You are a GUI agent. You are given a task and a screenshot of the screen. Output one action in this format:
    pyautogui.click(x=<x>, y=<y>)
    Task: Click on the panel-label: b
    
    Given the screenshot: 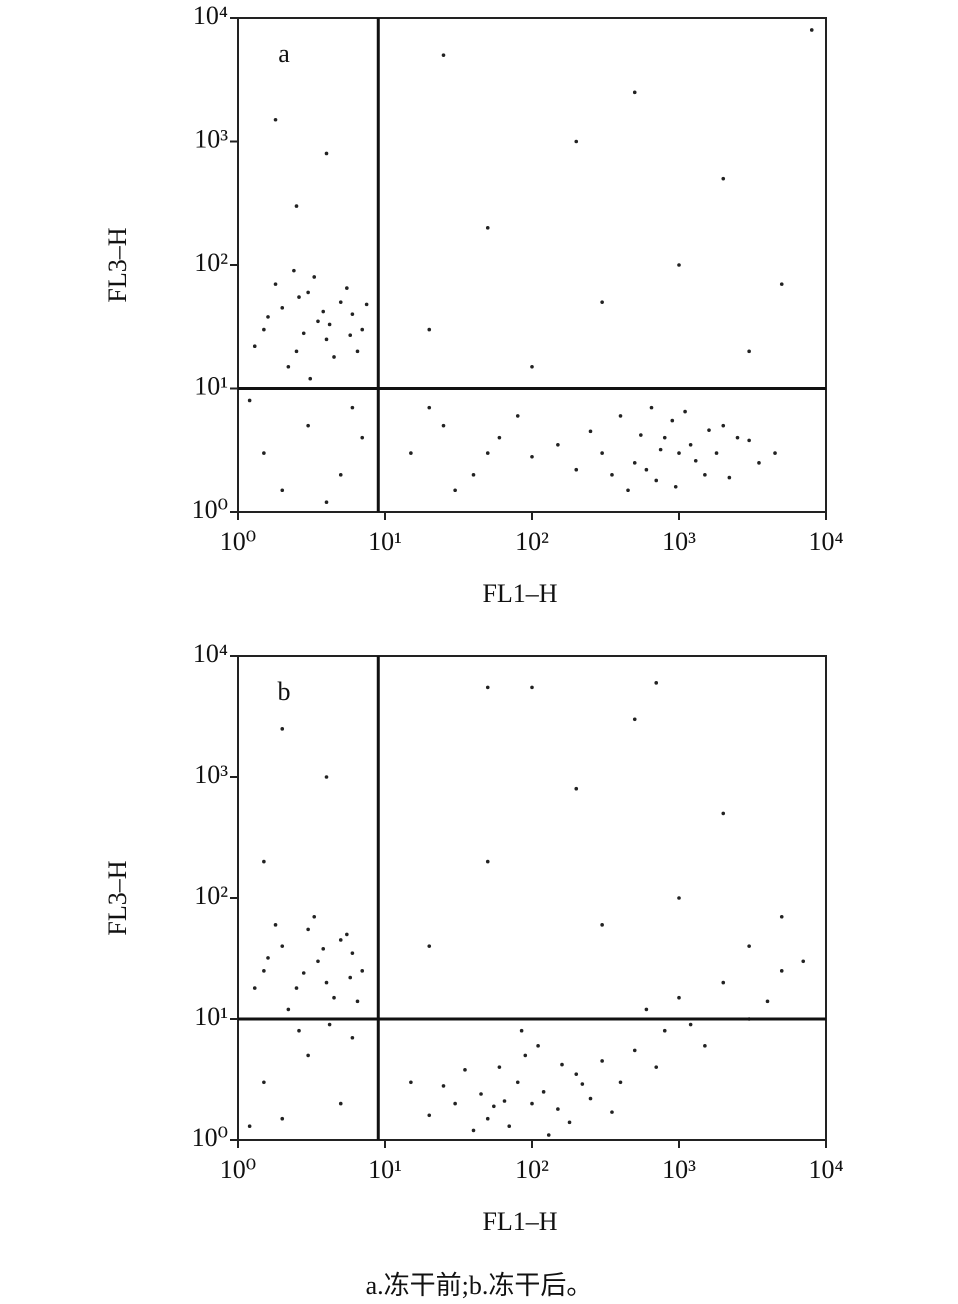 What is the action you would take?
    pyautogui.click(x=284, y=691)
    